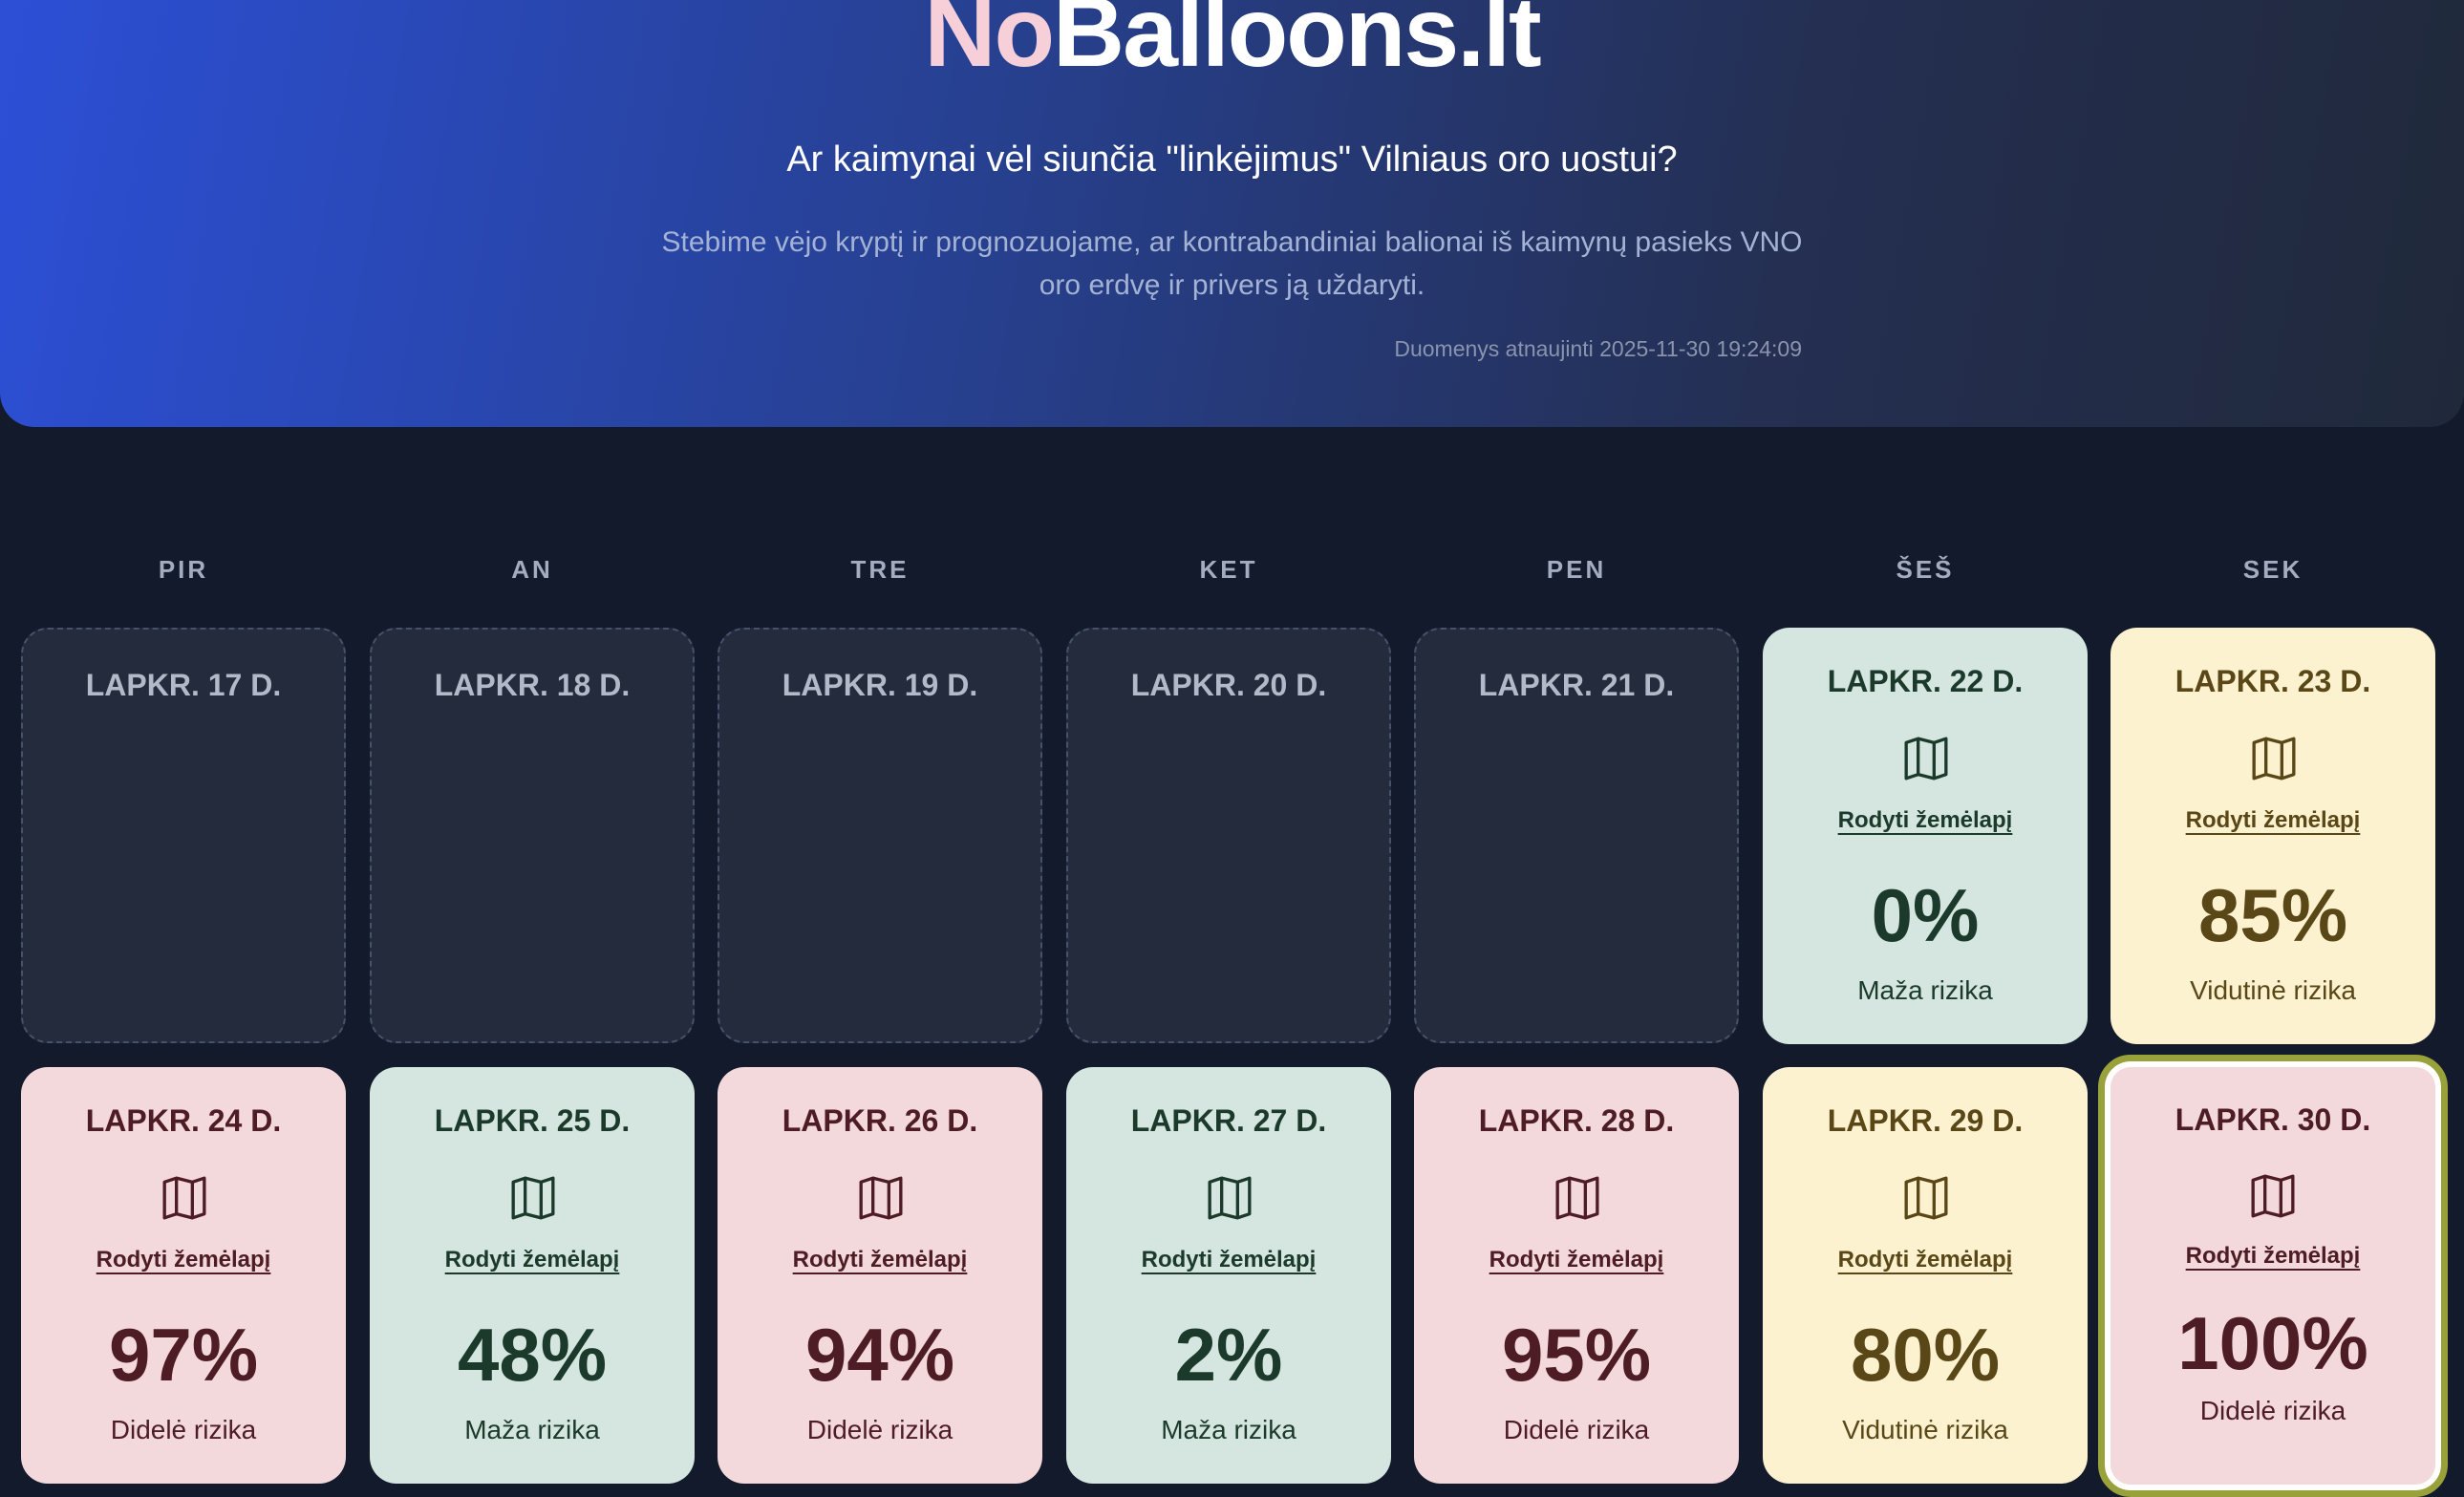 This screenshot has width=2464, height=1497. I want to click on risk-percent: 85%, so click(2272, 915).